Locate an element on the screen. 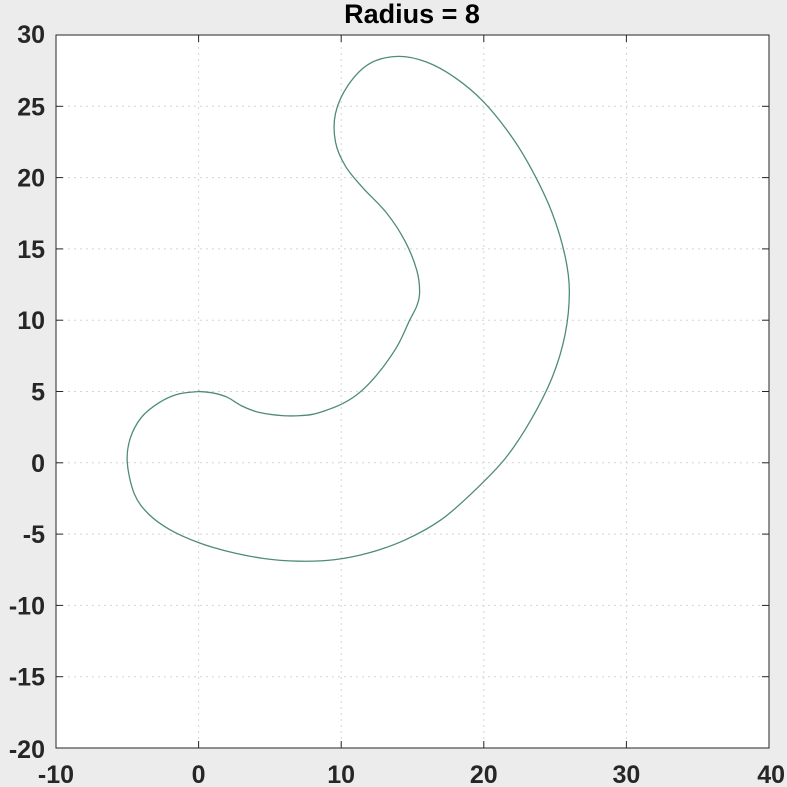  x-tick-label: 20 is located at coordinates (484, 774).